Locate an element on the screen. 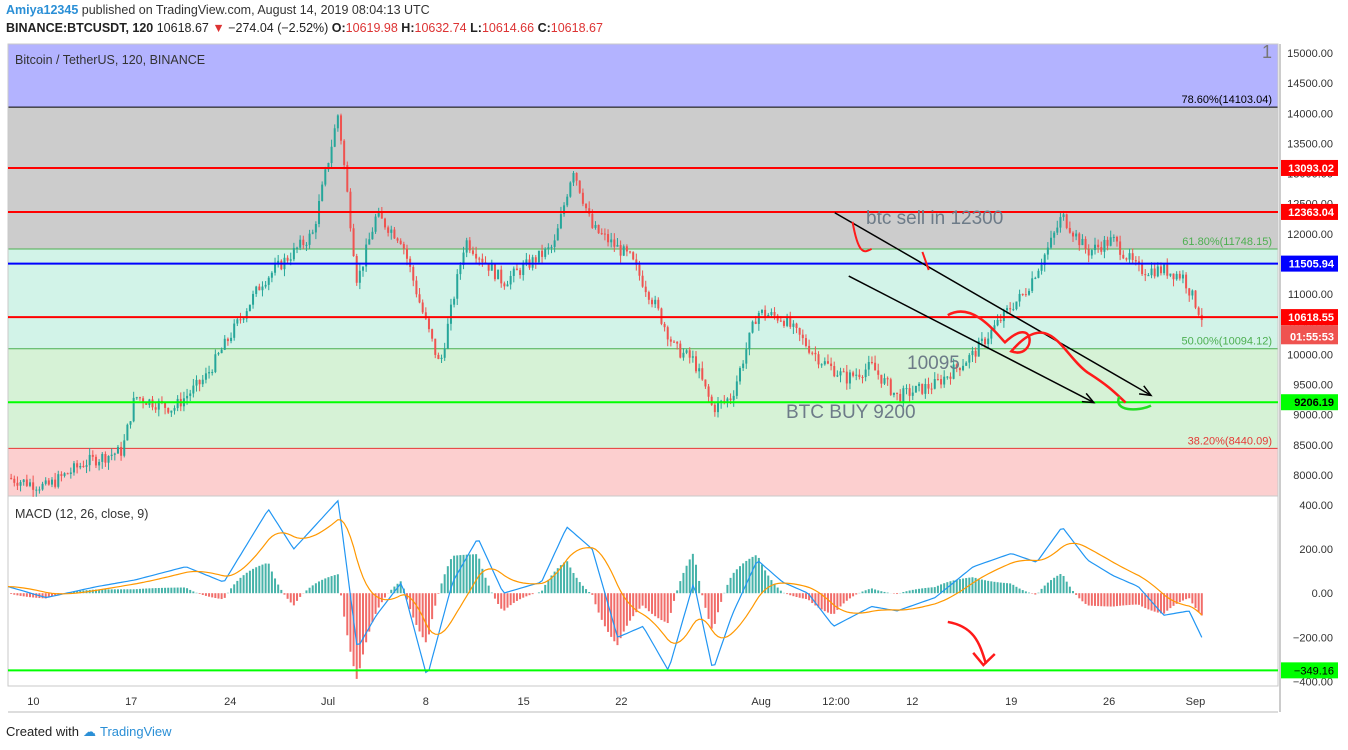 Image resolution: width=1348 pixels, height=750 pixels. annotation-text: 10095 is located at coordinates (933, 363).